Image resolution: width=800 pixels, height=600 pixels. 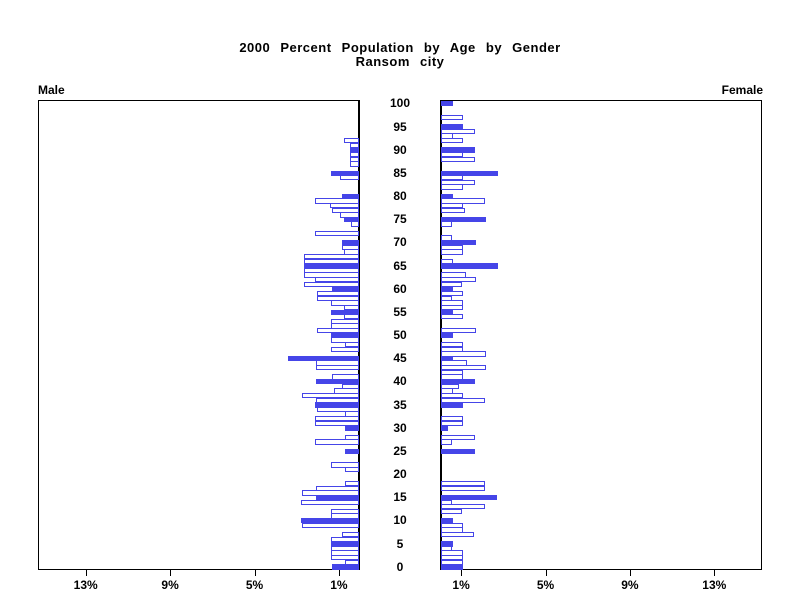 What do you see at coordinates (254, 585) in the screenshot?
I see `male-tick-label-5pct: 5%` at bounding box center [254, 585].